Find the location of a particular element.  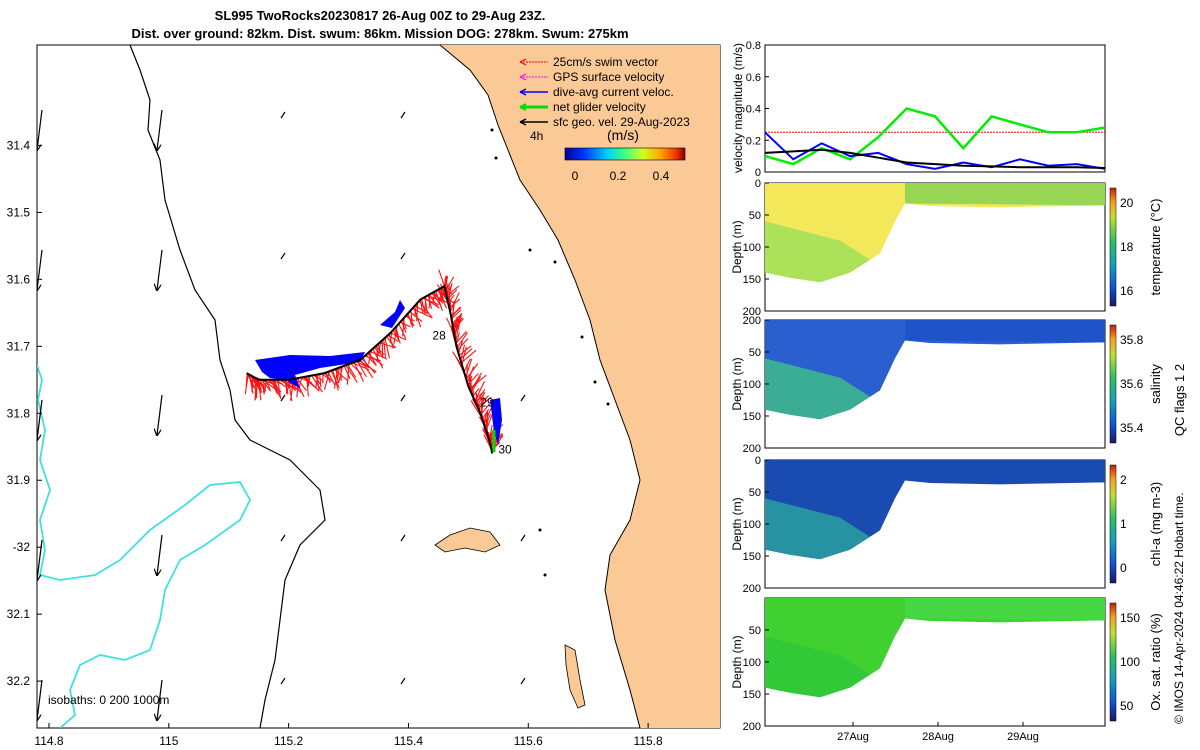

map-y-tick-label: 31.8 is located at coordinates (19, 413).